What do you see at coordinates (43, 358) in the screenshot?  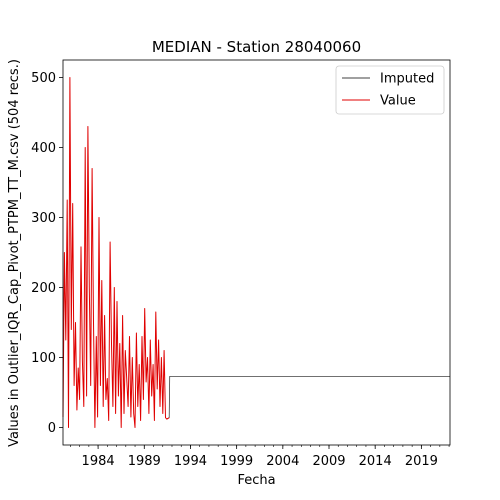 I see `y-tick-label: 100` at bounding box center [43, 358].